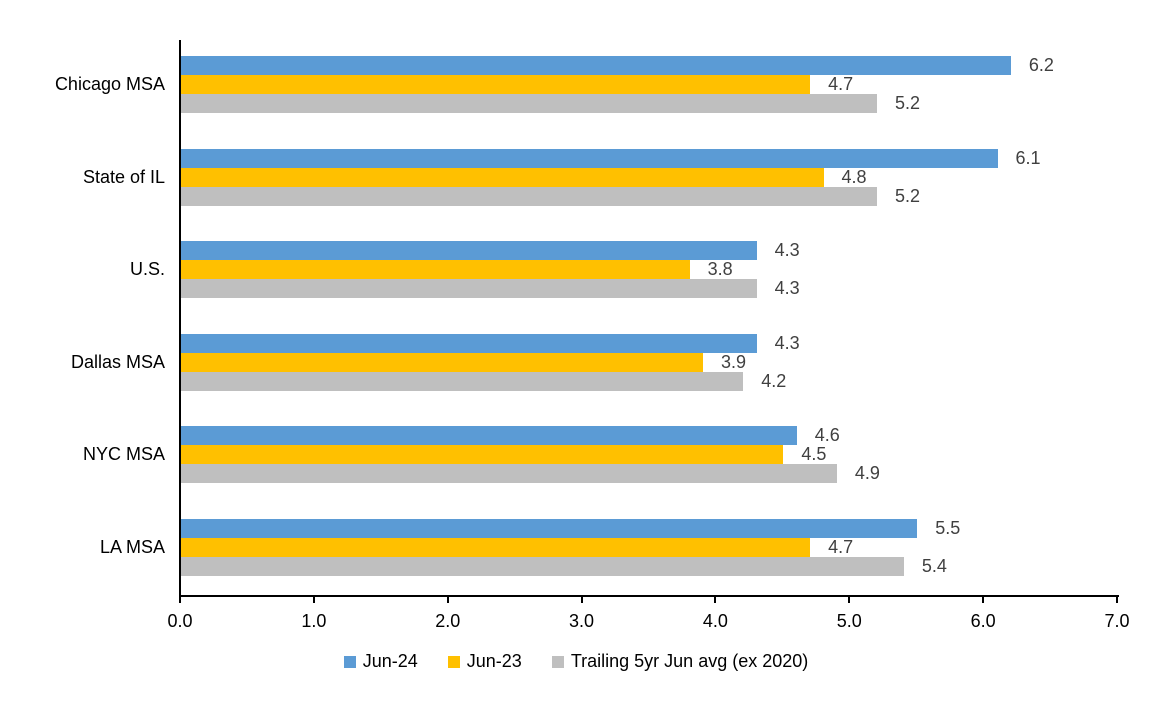  I want to click on bar-group: 4.3 3.8 4.3, so click(490, 269).